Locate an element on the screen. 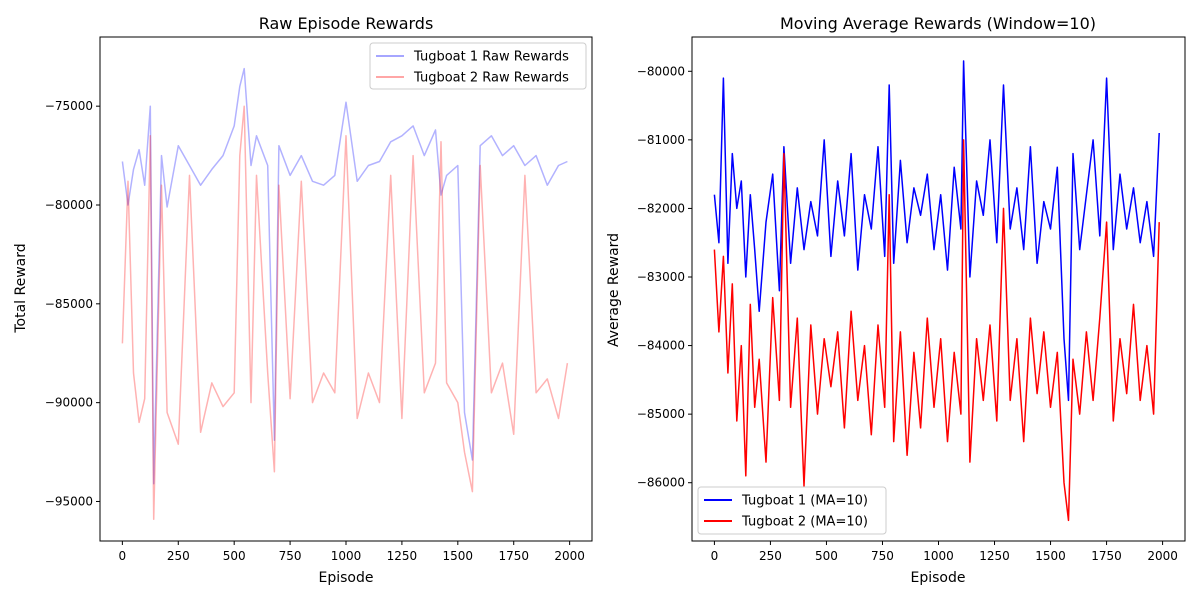  legend-entry: Tugboat 1 (MA=10) is located at coordinates (804, 501).